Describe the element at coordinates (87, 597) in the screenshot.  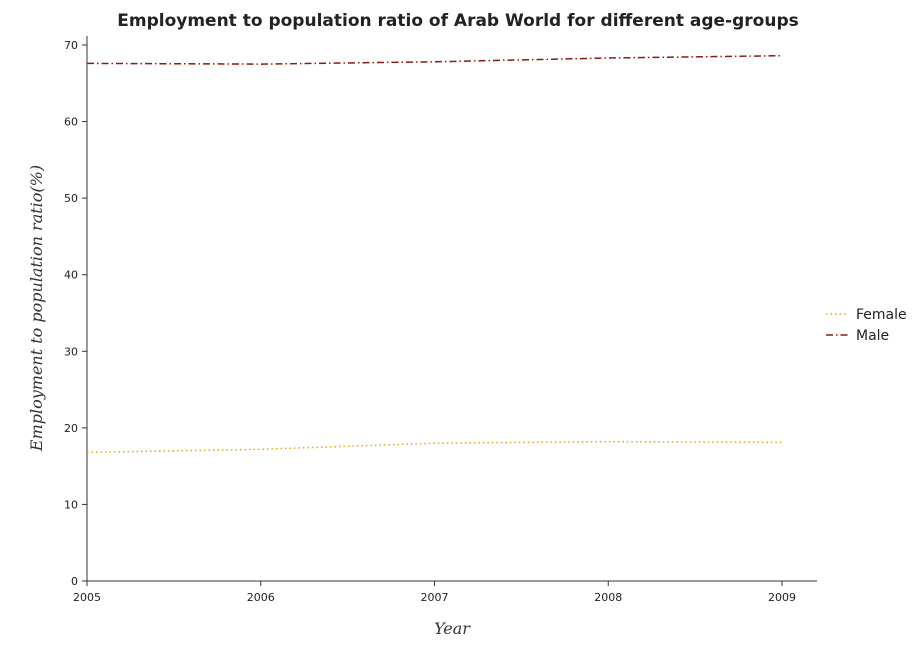
I see `x-tick-label: 2005` at that location.